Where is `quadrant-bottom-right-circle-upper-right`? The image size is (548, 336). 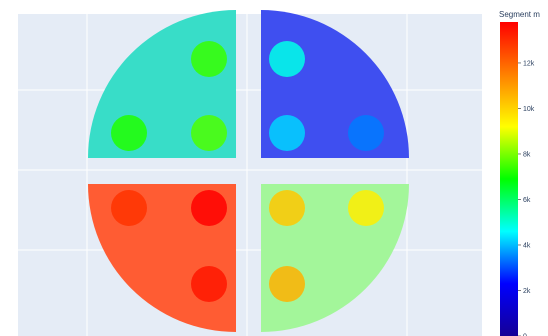 quadrant-bottom-right-circle-upper-right is located at coordinates (366, 208).